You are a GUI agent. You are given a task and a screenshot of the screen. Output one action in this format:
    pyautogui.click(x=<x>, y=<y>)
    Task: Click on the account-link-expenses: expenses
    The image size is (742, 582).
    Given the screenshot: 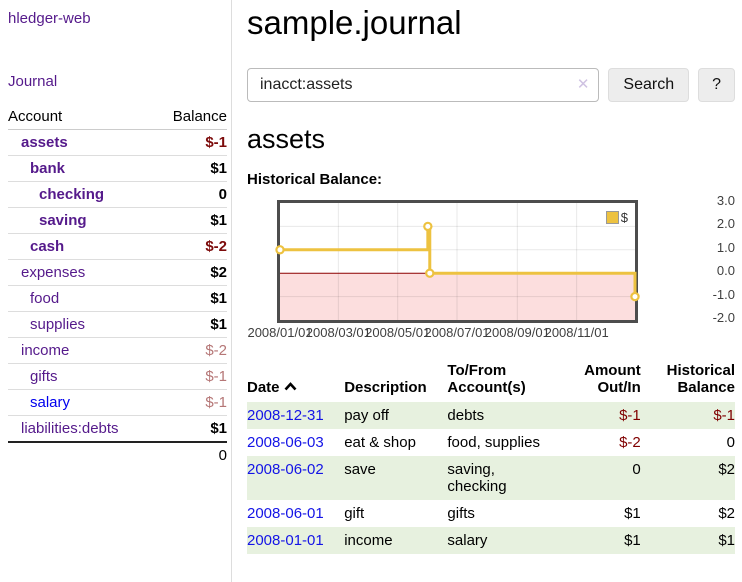 What is the action you would take?
    pyautogui.click(x=53, y=272)
    